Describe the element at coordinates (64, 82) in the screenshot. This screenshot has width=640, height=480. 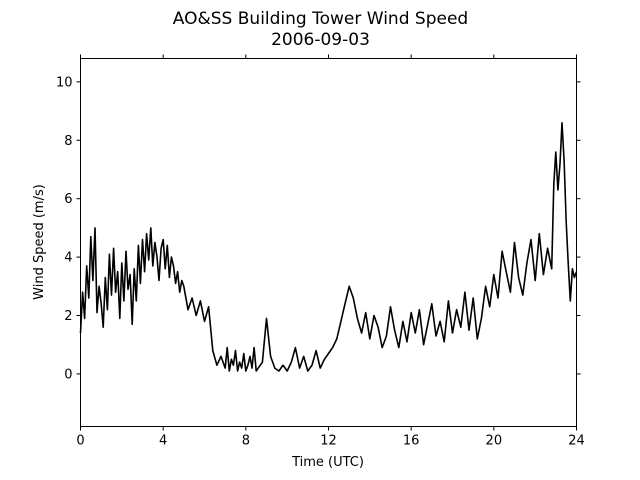
I see `y-tick-label: 10` at that location.